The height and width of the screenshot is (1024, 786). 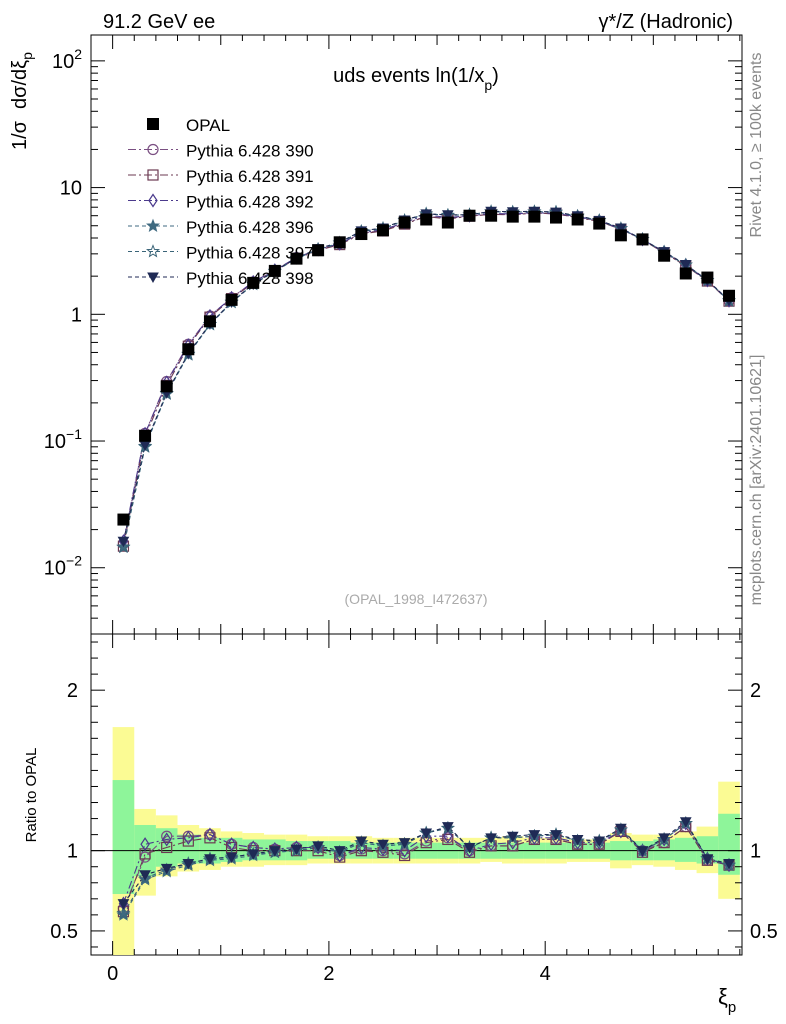 I want to click on mcplots-label: mcplots.cern.ch [arXiv:2401.10621], so click(x=756, y=480).